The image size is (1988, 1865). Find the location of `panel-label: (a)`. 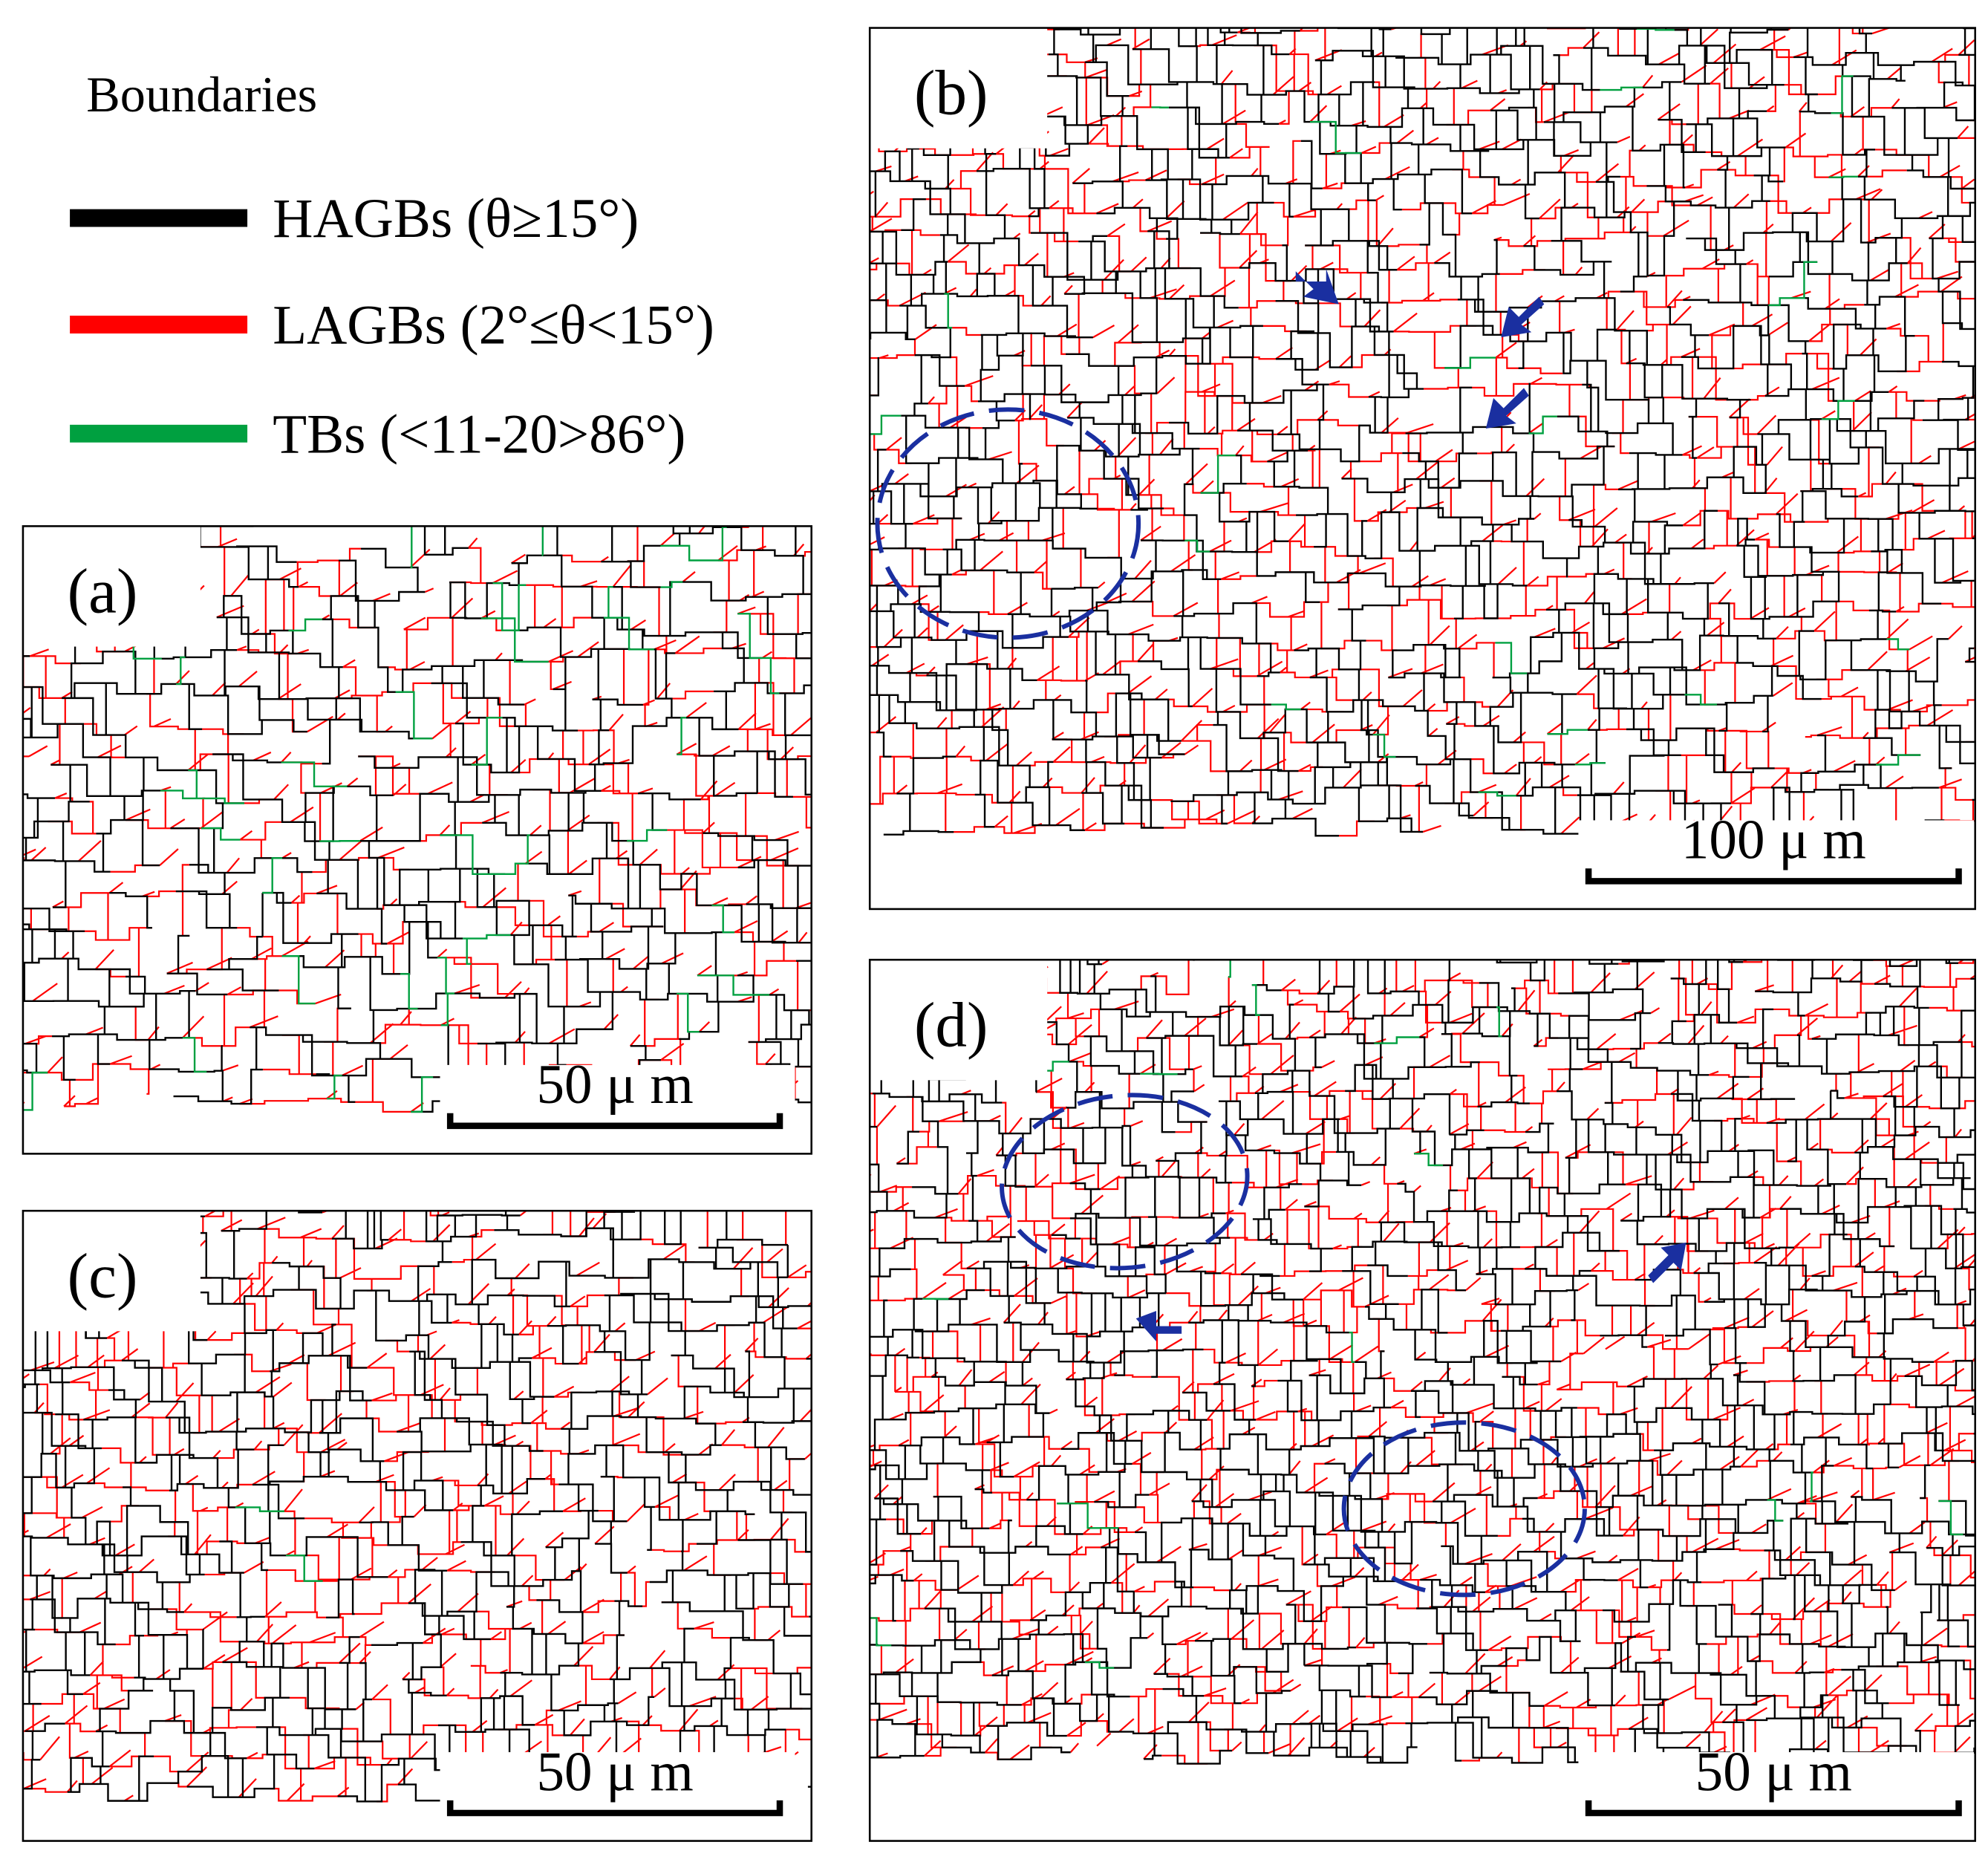

panel-label: (a) is located at coordinates (103, 591).